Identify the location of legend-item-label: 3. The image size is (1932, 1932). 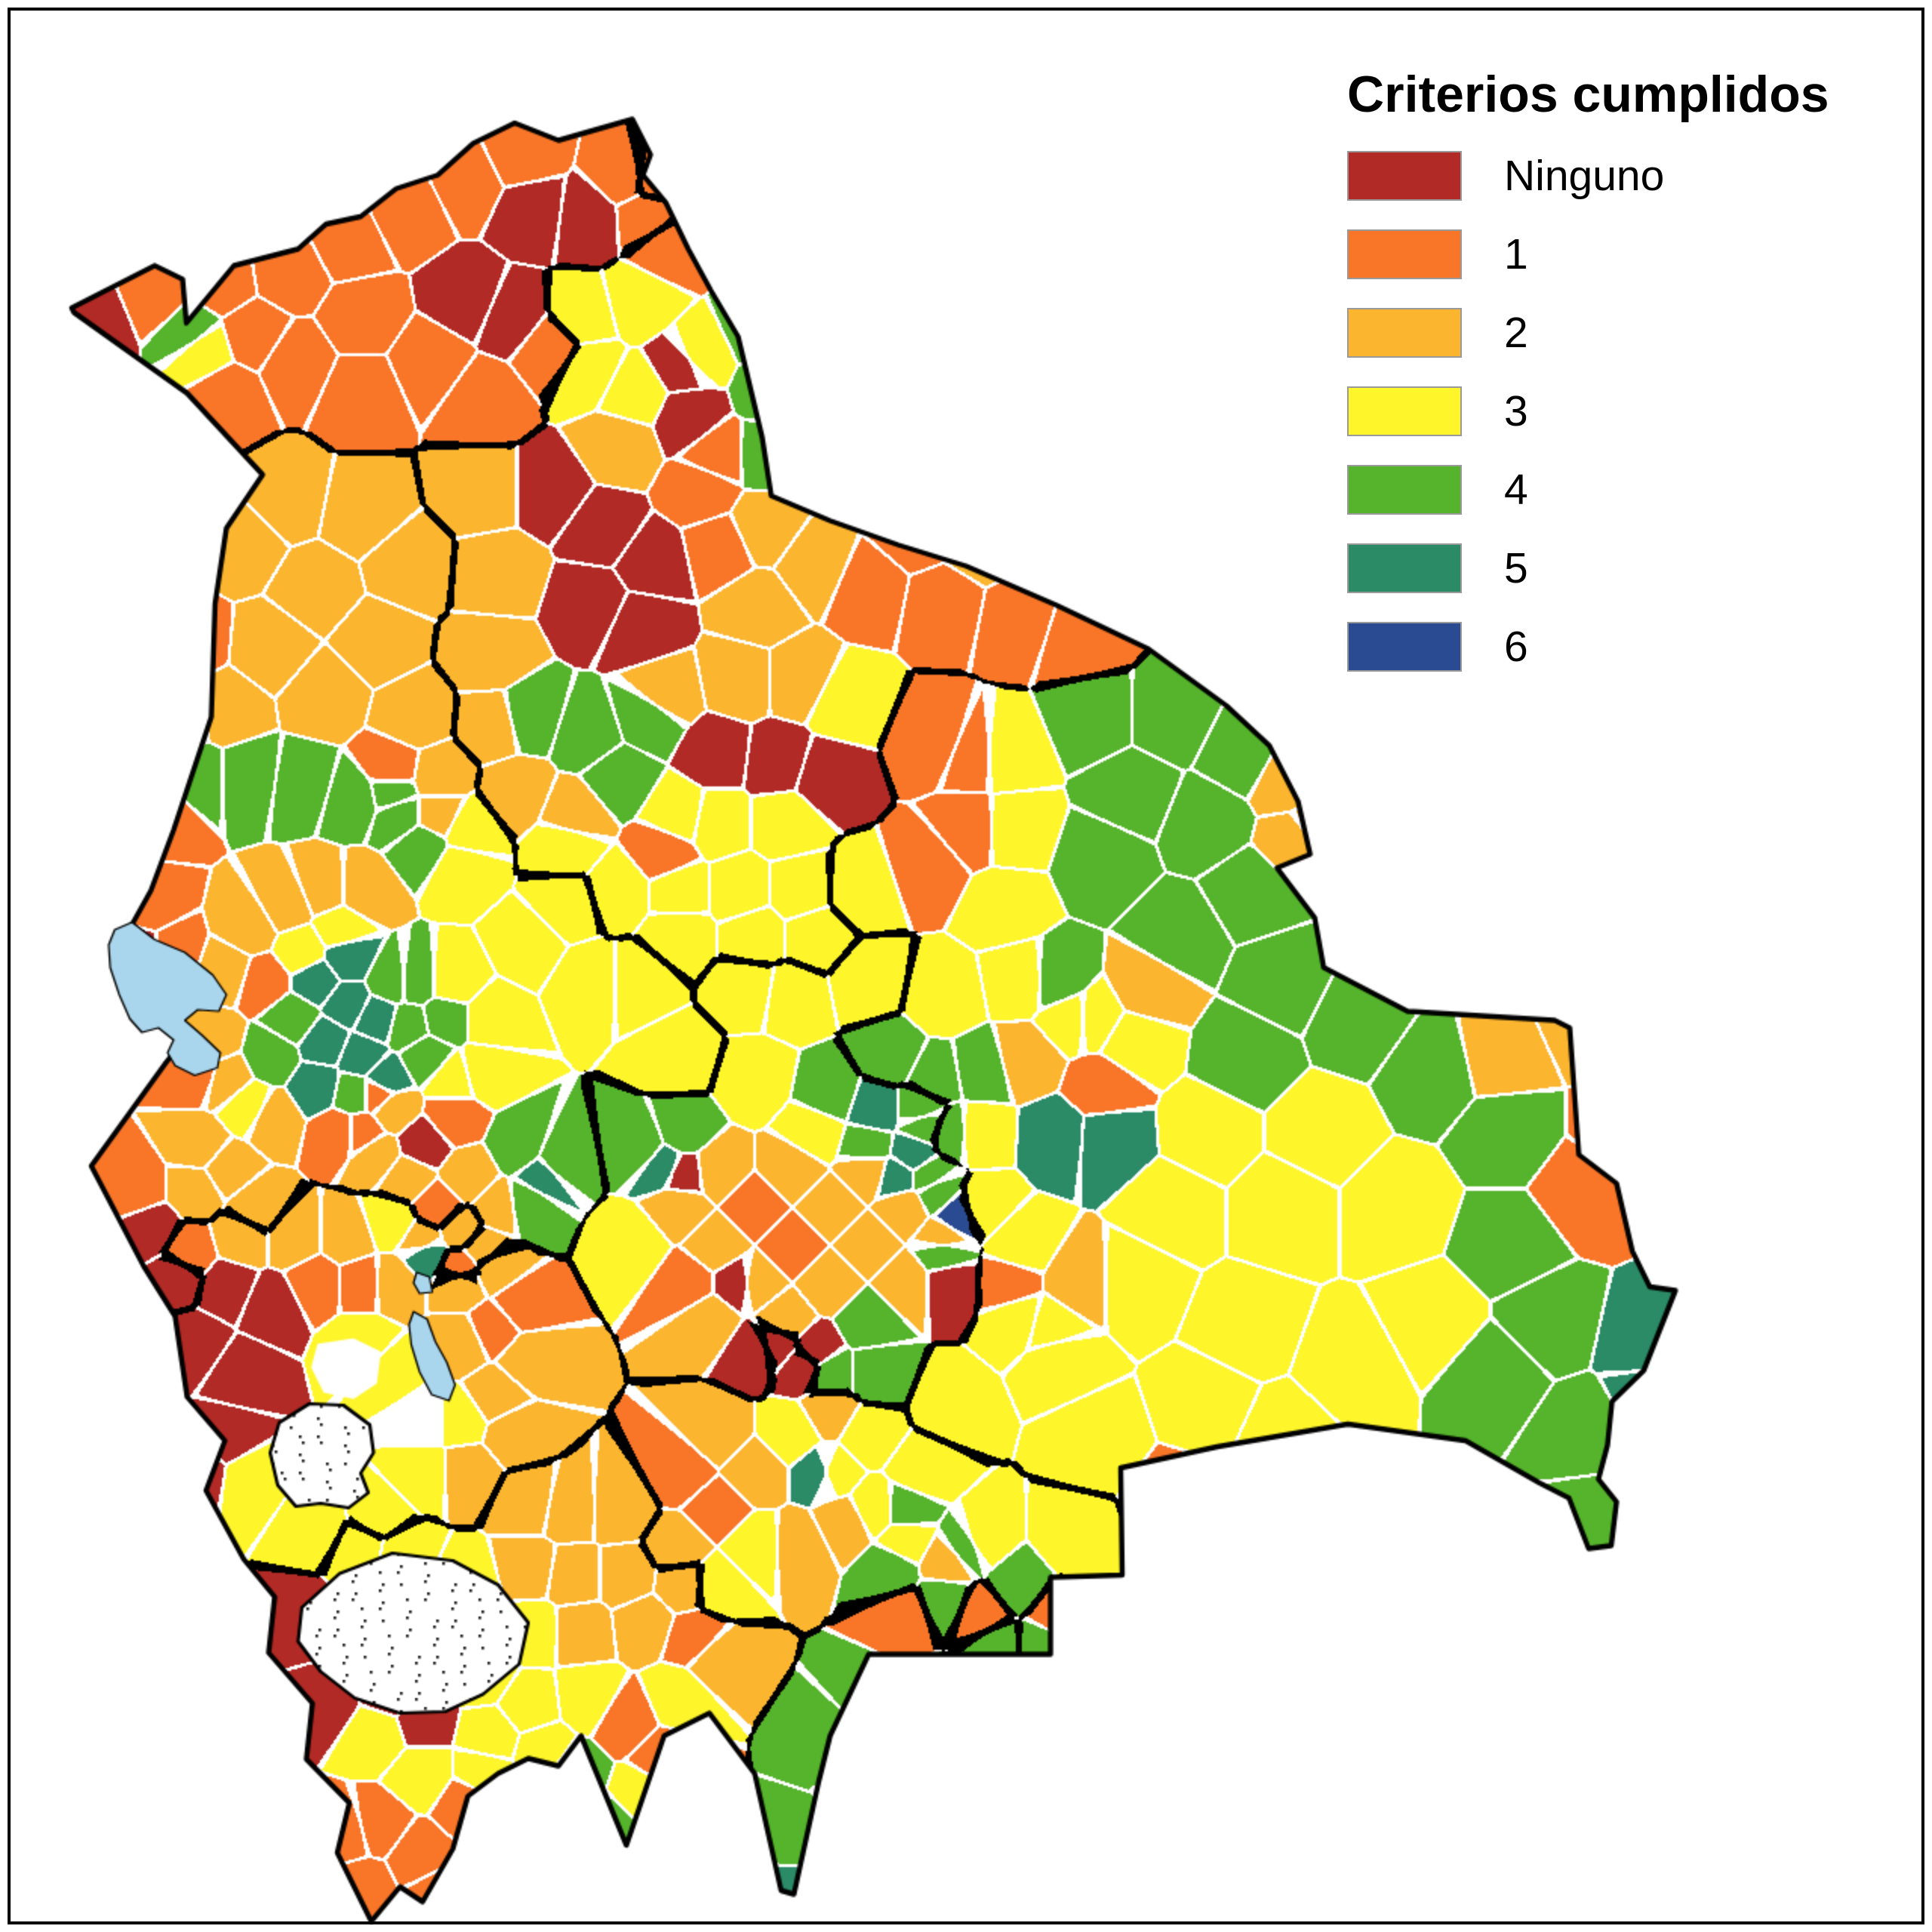
(1516, 411).